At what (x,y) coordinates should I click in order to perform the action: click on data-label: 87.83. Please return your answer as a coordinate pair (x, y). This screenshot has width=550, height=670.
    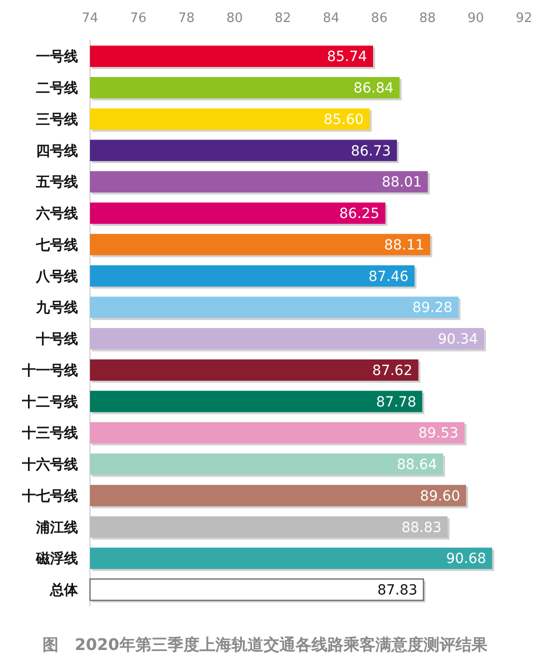
    Looking at the image, I should click on (397, 590).